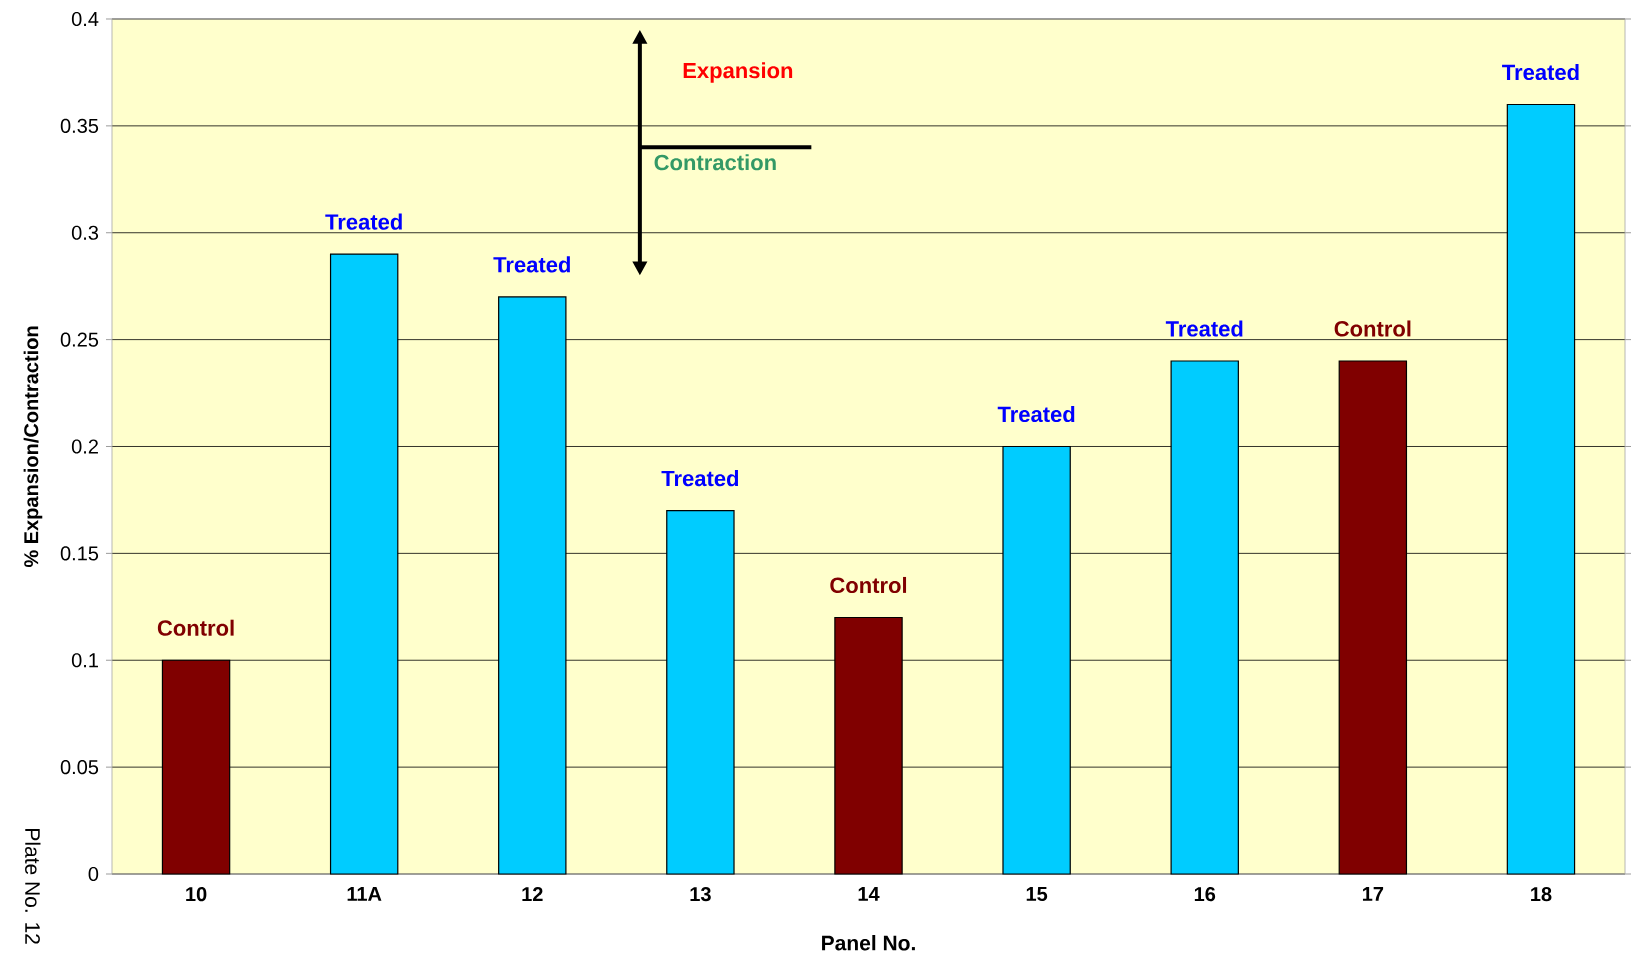 The height and width of the screenshot is (963, 1631). Describe the element at coordinates (364, 894) in the screenshot. I see `x-tick-label: 11A` at that location.